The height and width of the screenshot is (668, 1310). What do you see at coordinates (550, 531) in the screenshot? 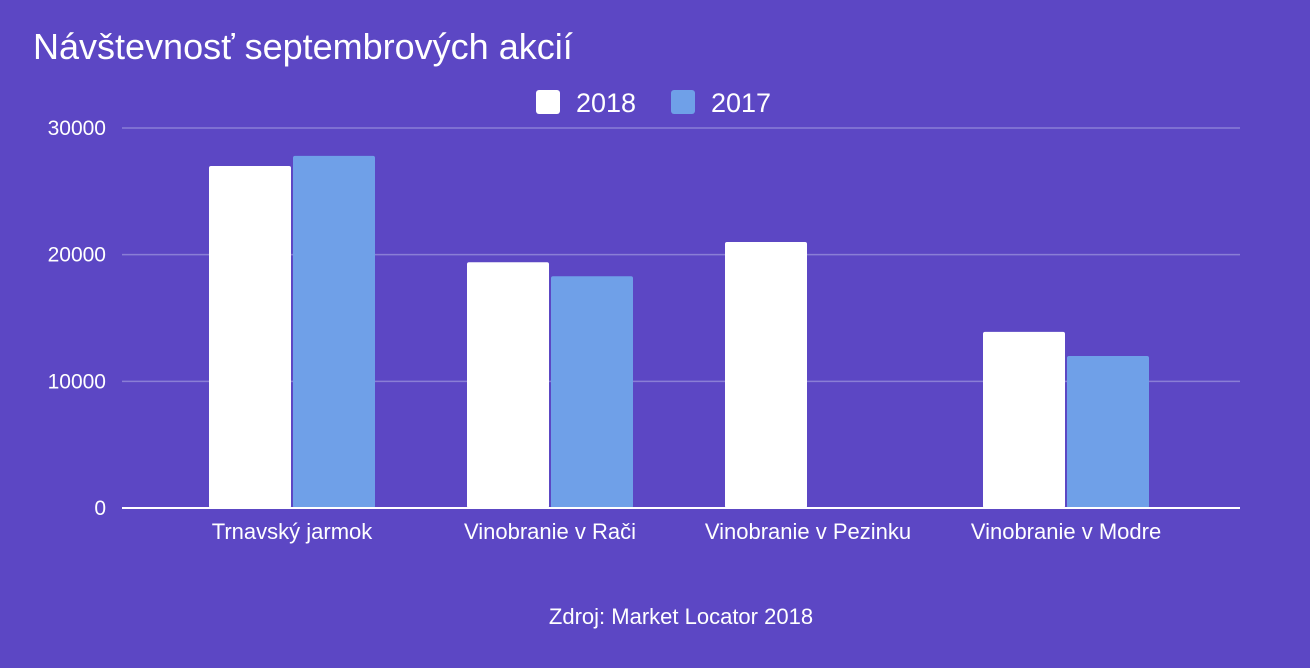
I see `x-tick-label: Vinobranie v Rači` at bounding box center [550, 531].